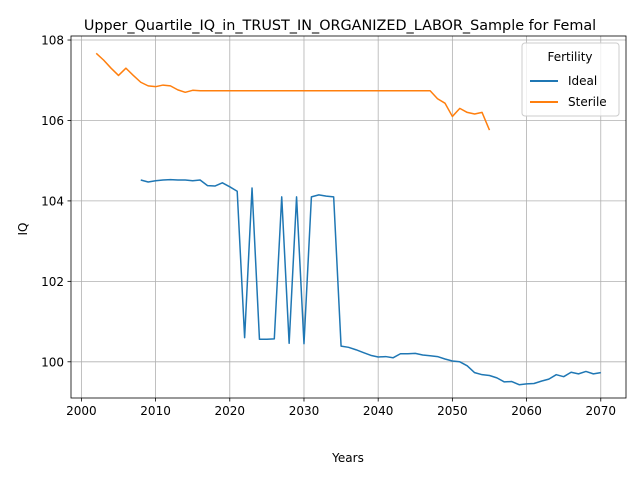 This screenshot has width=640, height=480. I want to click on y-tick-label: 102, so click(52, 282).